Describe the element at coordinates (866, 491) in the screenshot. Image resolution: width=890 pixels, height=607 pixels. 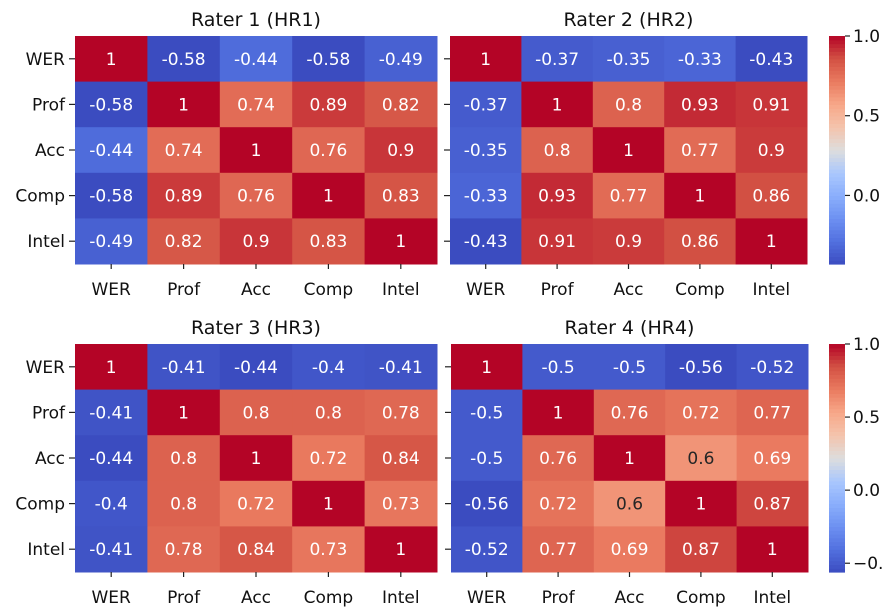
I see `colorbar-tick-label: 0.0` at that location.